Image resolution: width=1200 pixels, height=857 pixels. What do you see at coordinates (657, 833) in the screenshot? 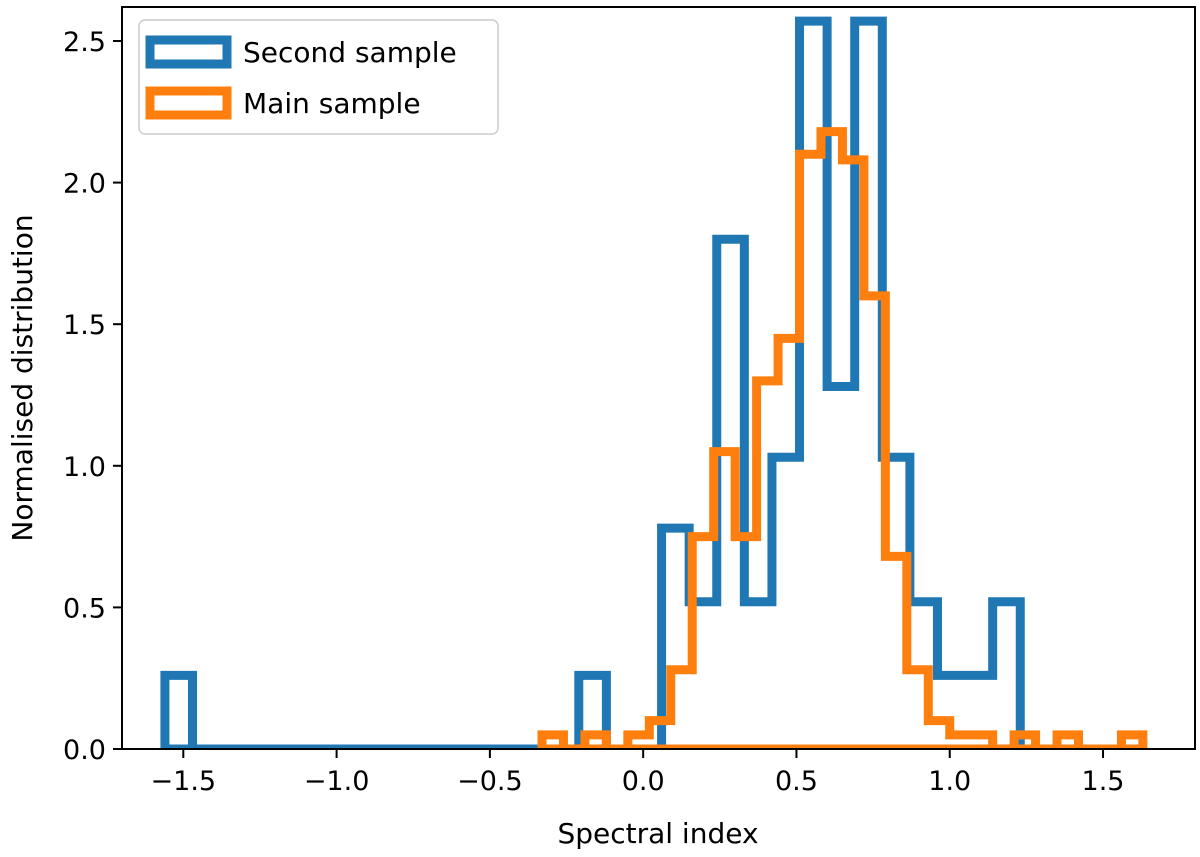
I see `x-axis-label: Spectral index` at bounding box center [657, 833].